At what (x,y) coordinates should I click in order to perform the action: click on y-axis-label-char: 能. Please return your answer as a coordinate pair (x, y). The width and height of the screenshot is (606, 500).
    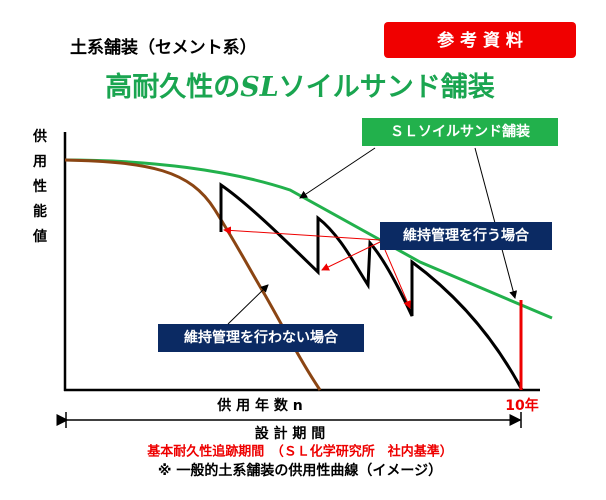
    Looking at the image, I should click on (40, 211).